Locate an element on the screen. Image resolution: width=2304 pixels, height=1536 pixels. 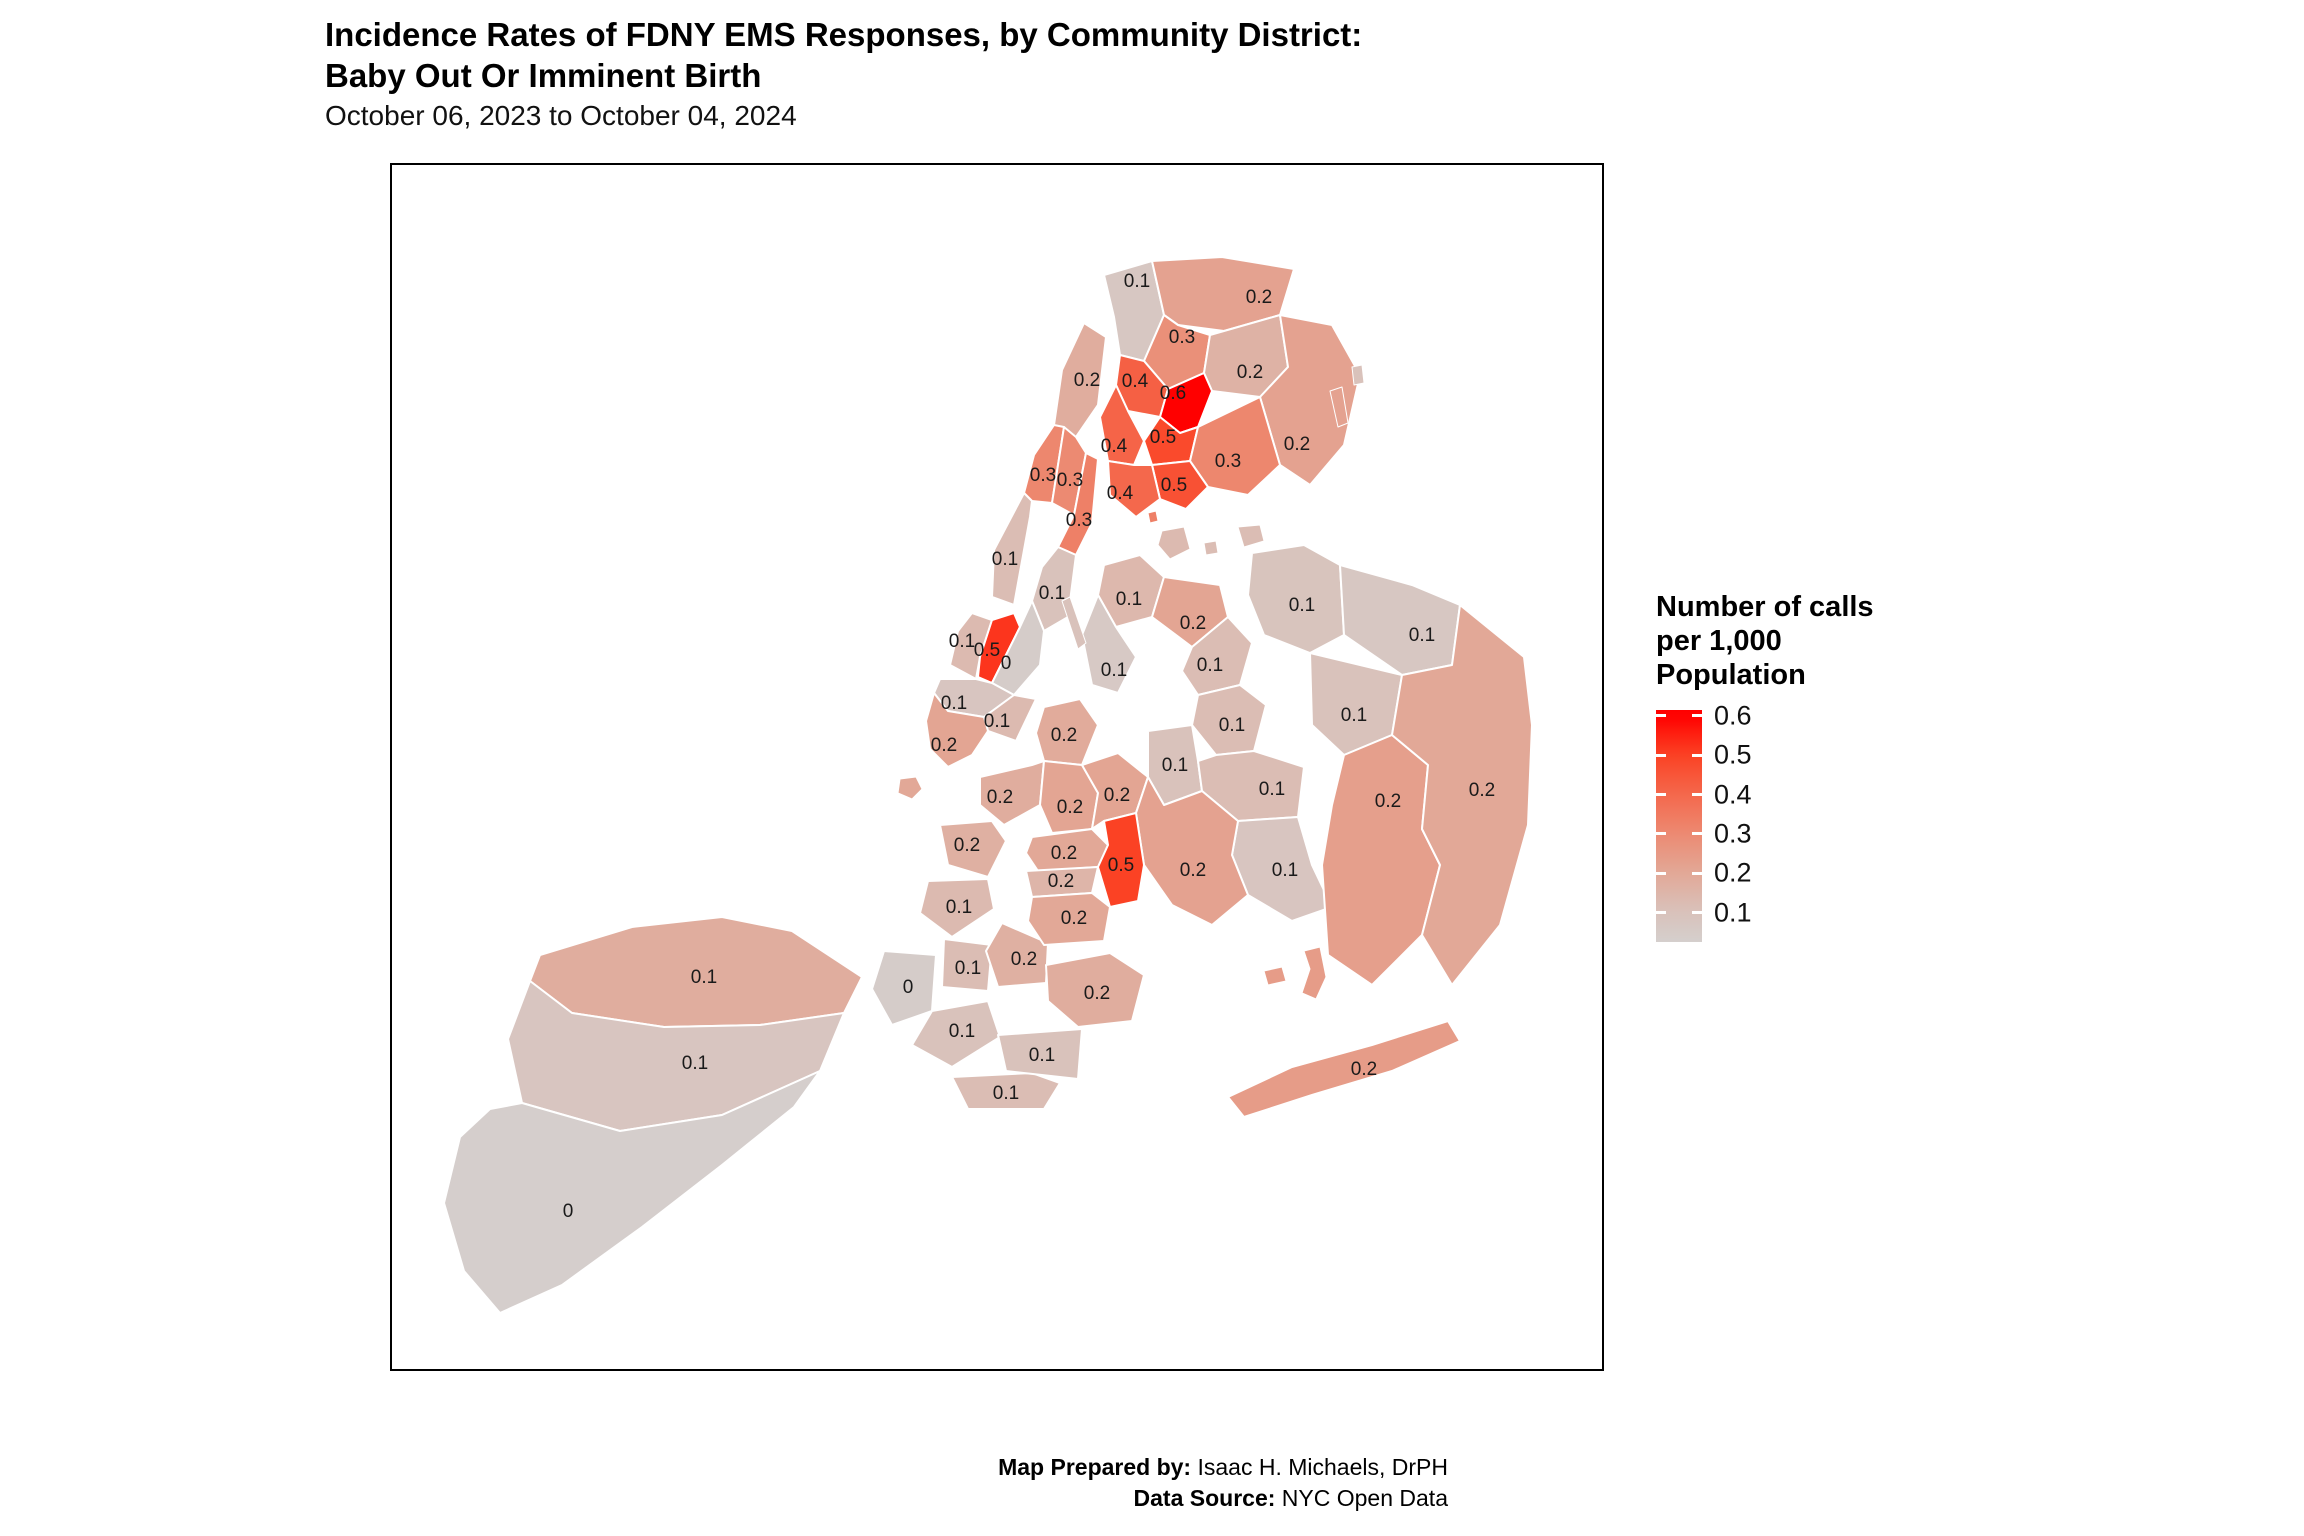
district-value-label-d21: 0 is located at coordinates (1006, 663).